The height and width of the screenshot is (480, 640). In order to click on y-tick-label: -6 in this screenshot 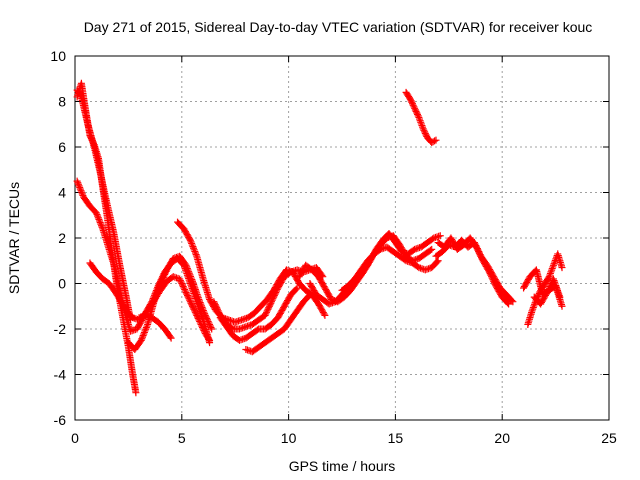, I will do `click(60, 420)`.